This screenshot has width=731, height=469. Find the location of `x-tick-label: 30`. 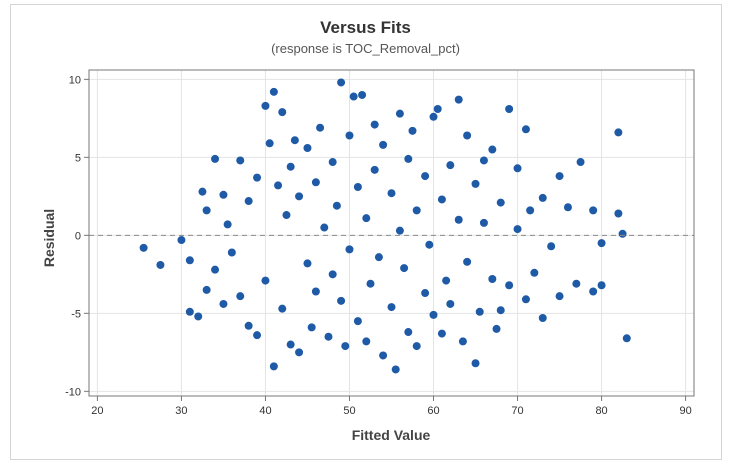

x-tick-label: 30 is located at coordinates (181, 411).